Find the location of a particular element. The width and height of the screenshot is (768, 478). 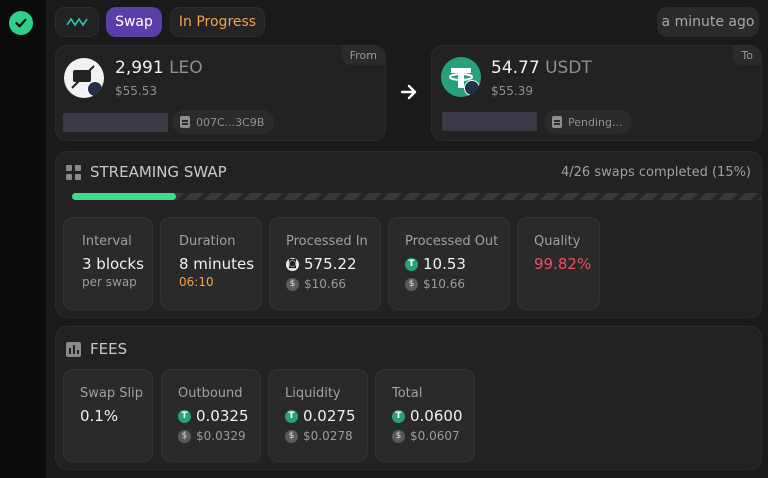

to-address-redacted is located at coordinates (489, 121).